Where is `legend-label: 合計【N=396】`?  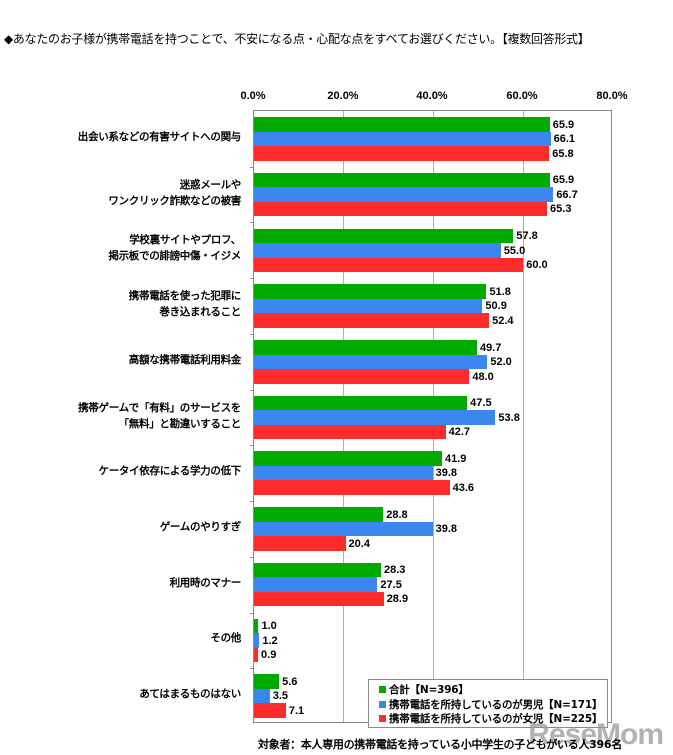
legend-label: 合計【N=396】 is located at coordinates (429, 690).